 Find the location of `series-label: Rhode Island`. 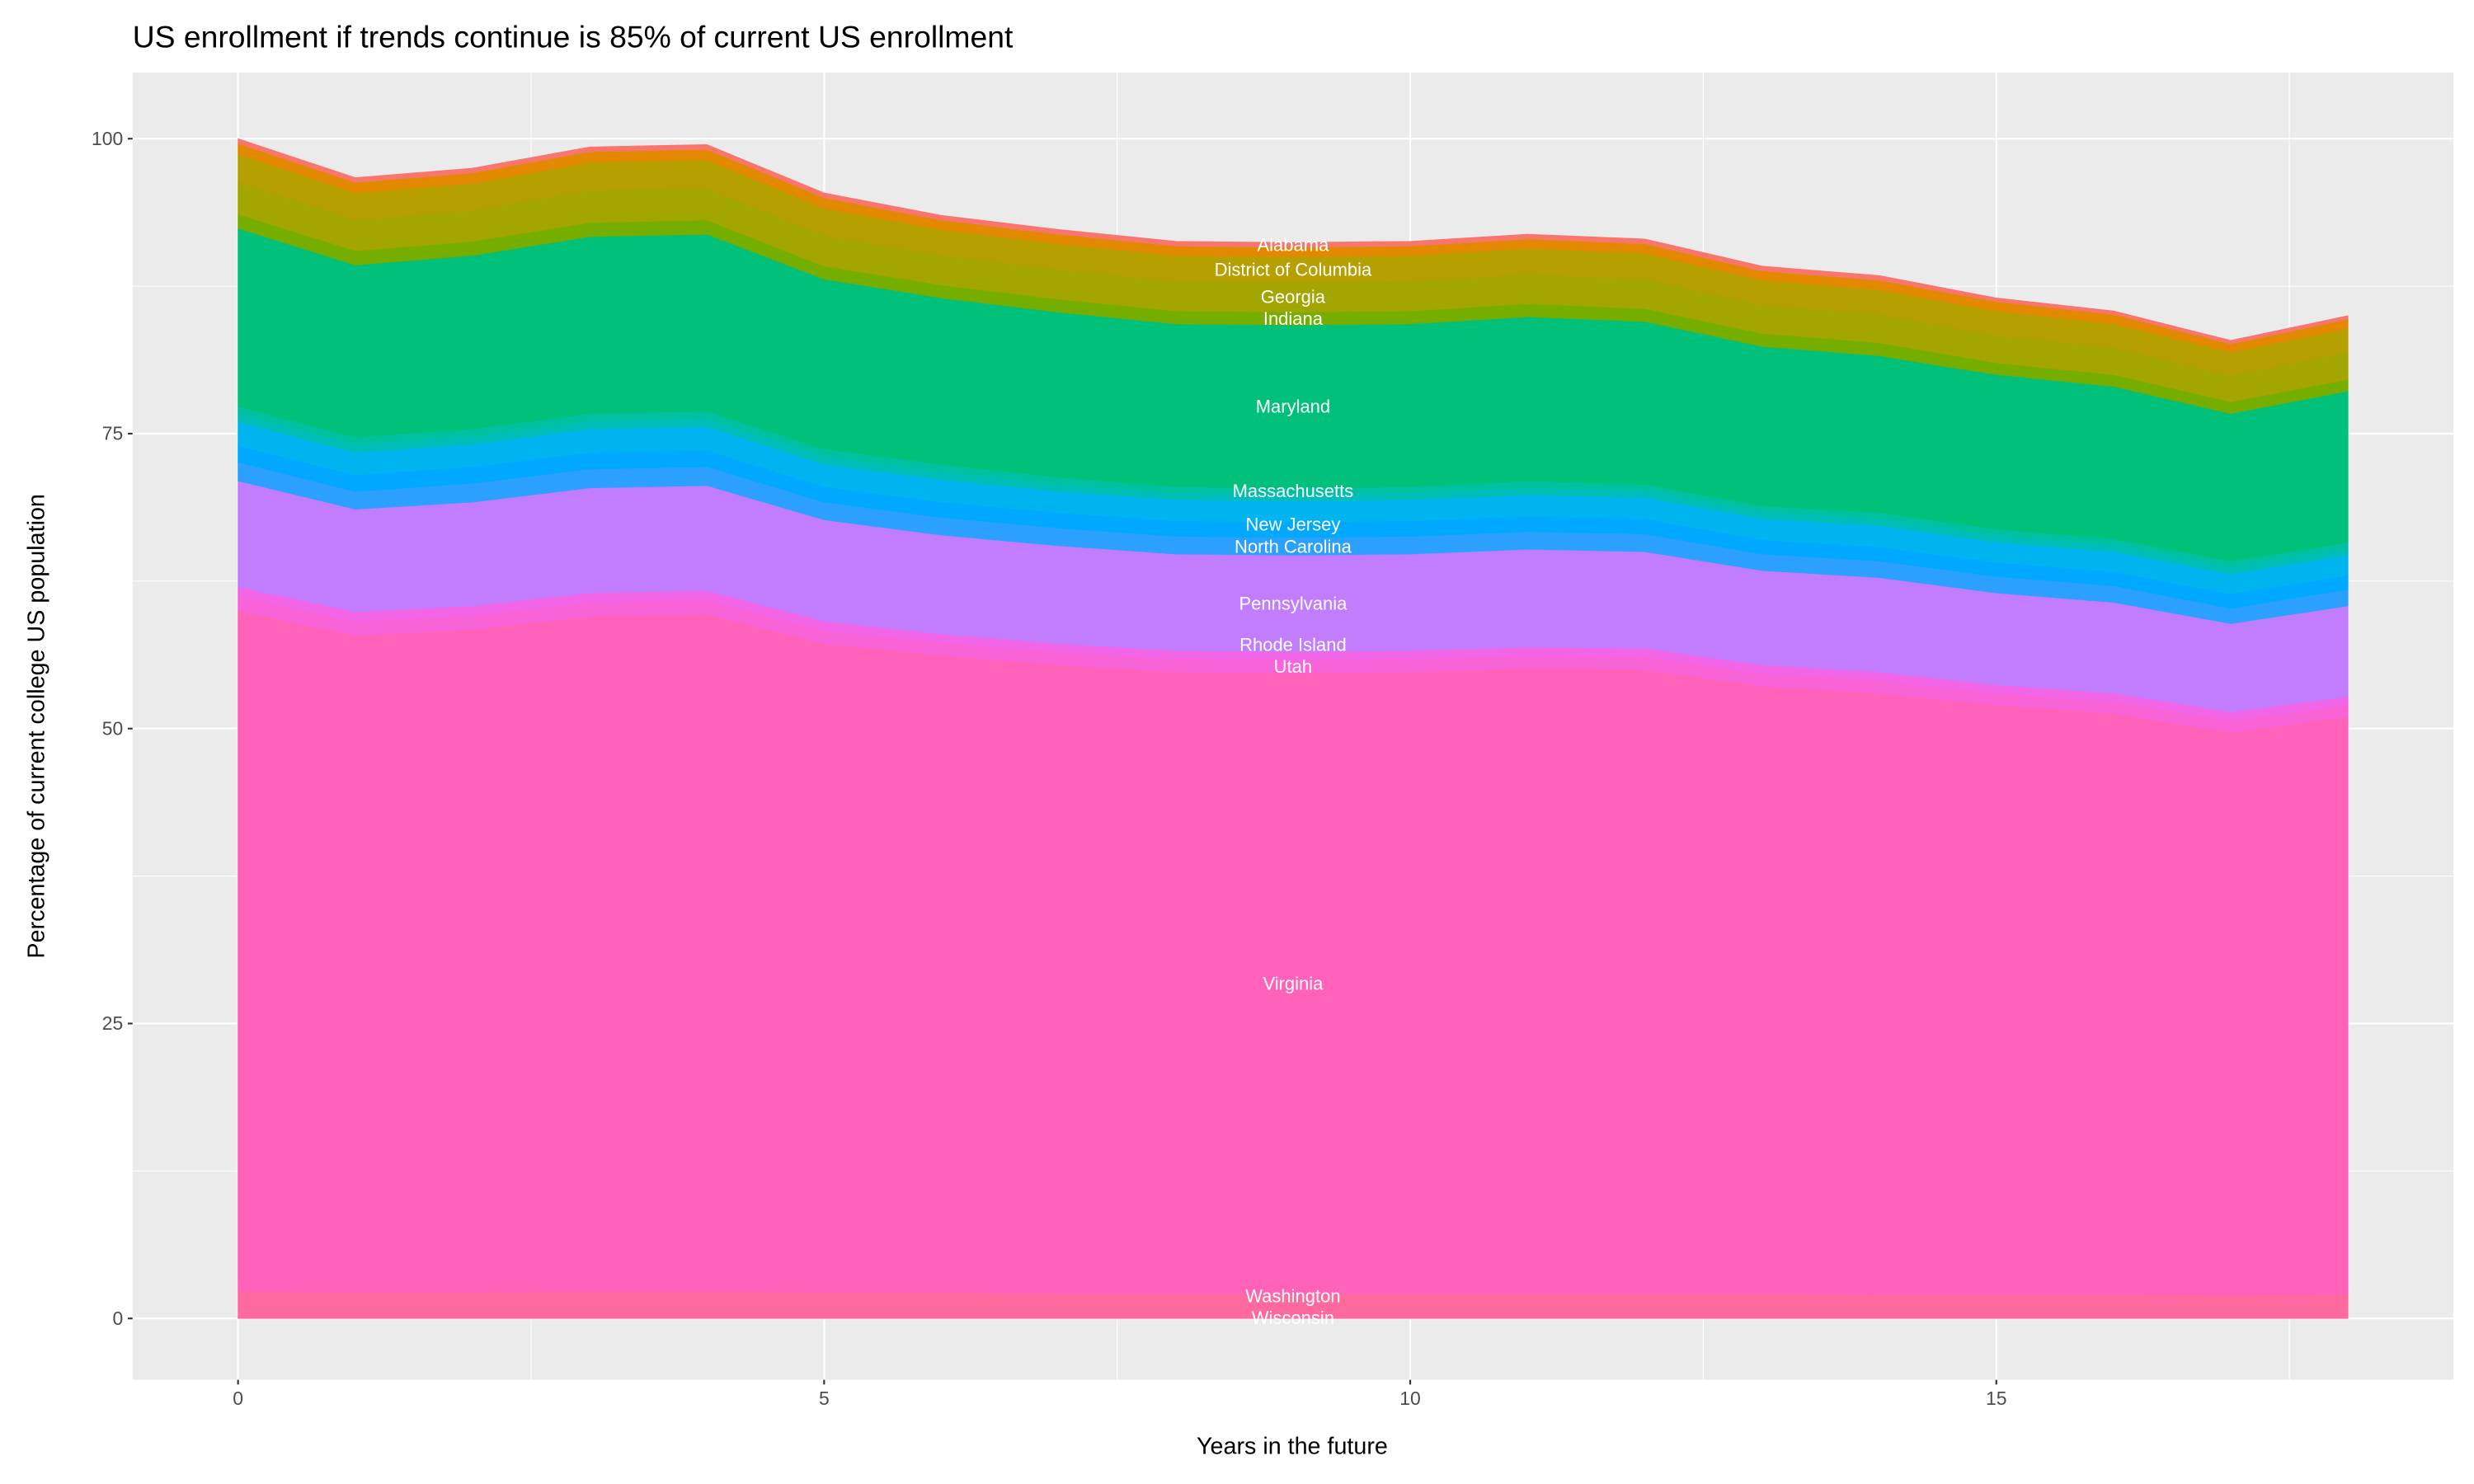

series-label: Rhode Island is located at coordinates (1293, 644).